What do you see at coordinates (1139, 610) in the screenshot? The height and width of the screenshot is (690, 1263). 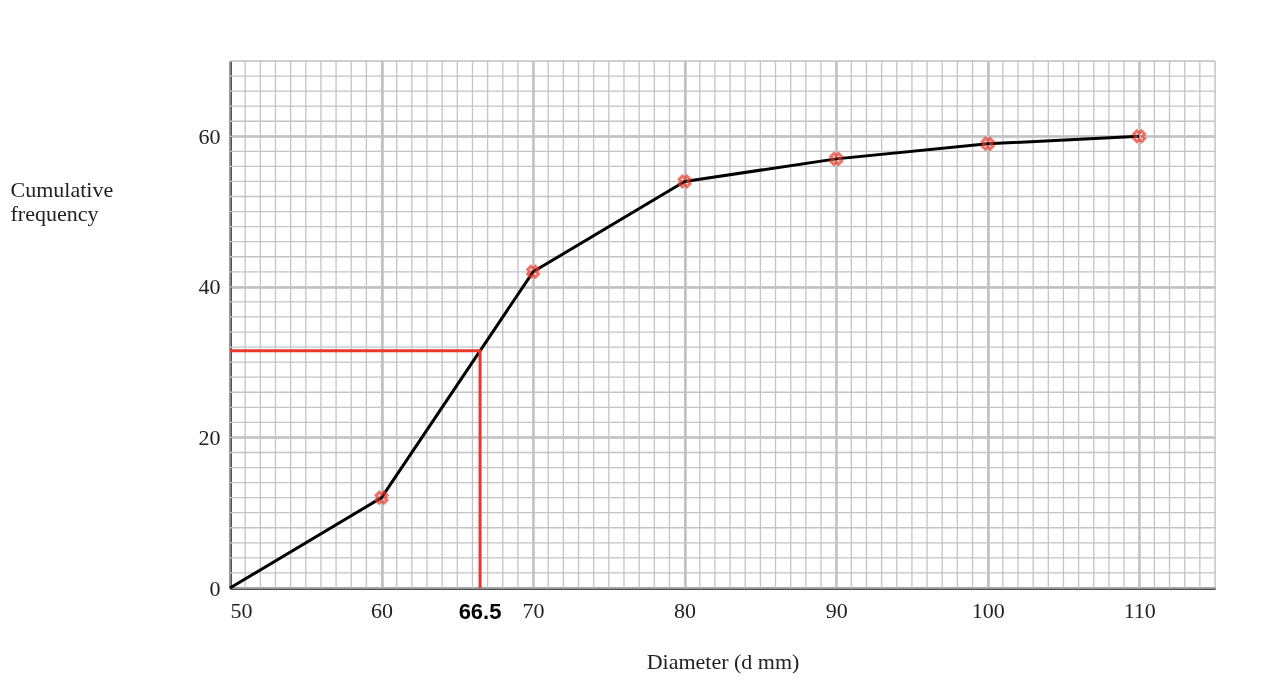 I see `x-tick-label: 110` at bounding box center [1139, 610].